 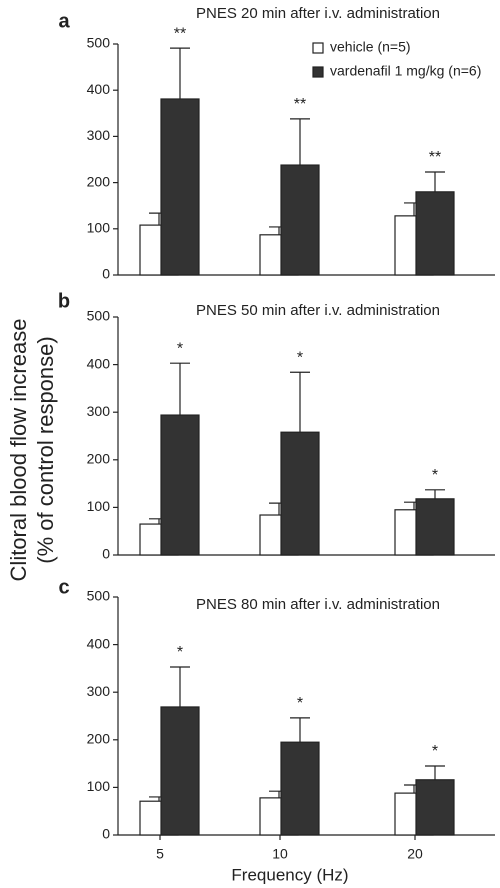 I want to click on panel-title: PNES 20 min after i.v. administration, so click(x=318, y=13).